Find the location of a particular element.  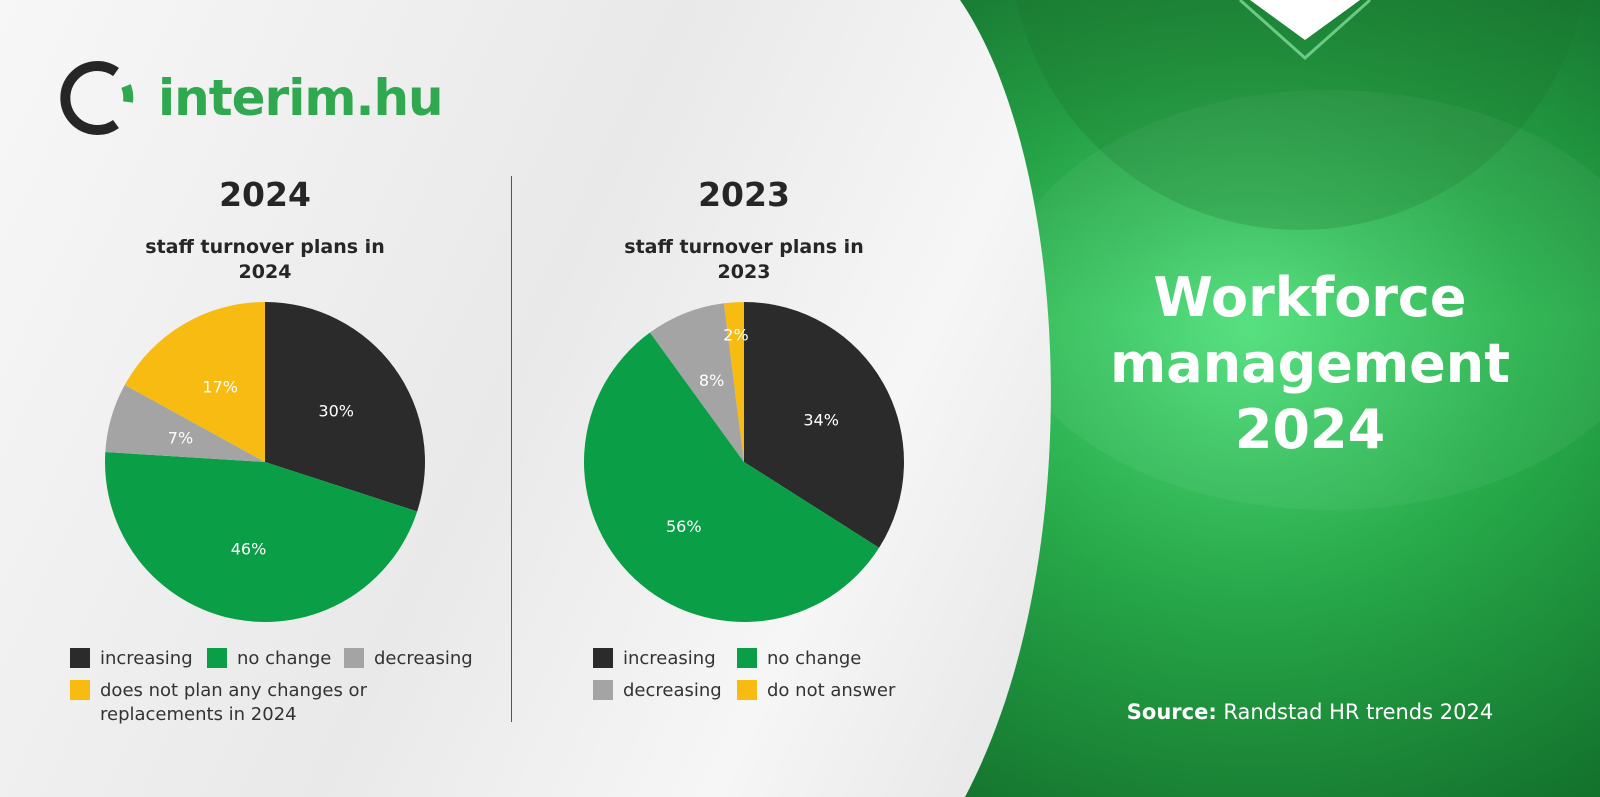

headline-line: 2024 is located at coordinates (1310, 429).